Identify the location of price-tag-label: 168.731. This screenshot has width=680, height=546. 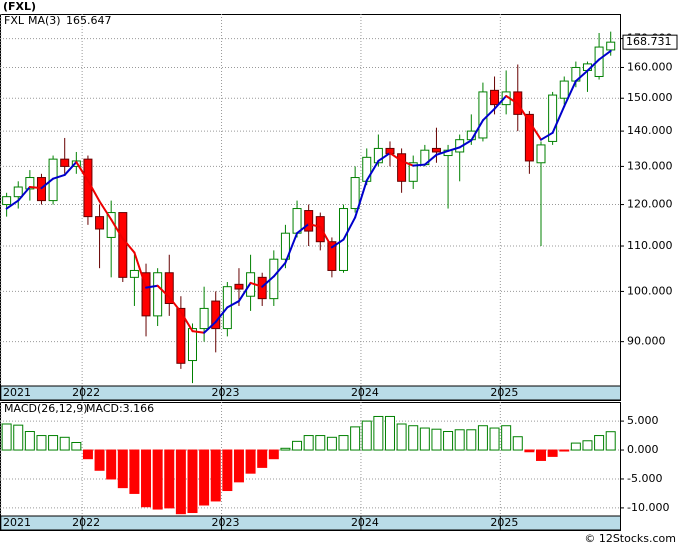
(649, 41).